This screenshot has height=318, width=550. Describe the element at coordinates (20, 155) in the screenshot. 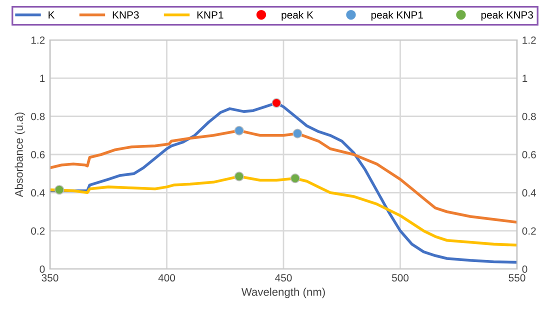

I see `y-axis-title: Absorbance (u.a)` at that location.